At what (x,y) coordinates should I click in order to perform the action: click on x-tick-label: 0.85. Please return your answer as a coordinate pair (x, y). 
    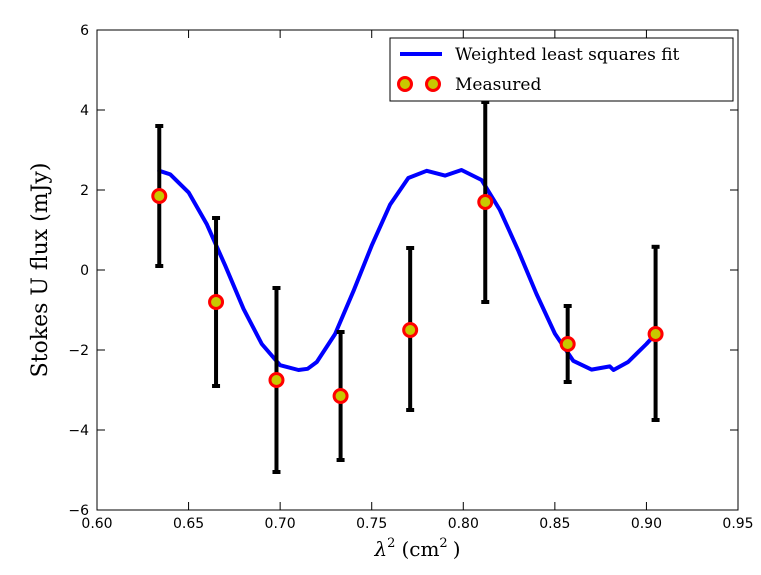
    Looking at the image, I should click on (554, 524).